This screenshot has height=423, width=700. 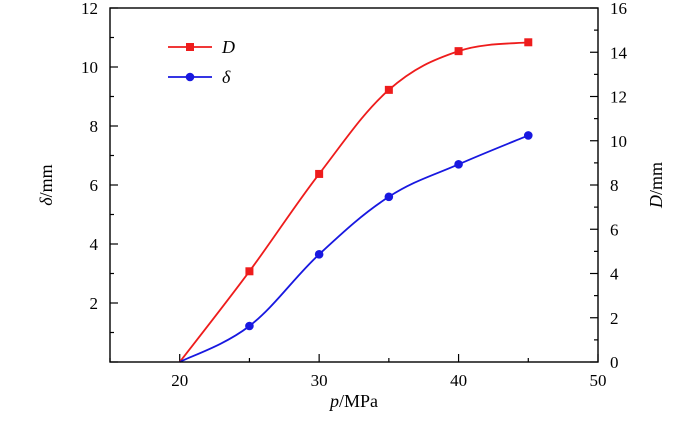 I want to click on y-left-tick-label: 6, so click(x=94, y=185).